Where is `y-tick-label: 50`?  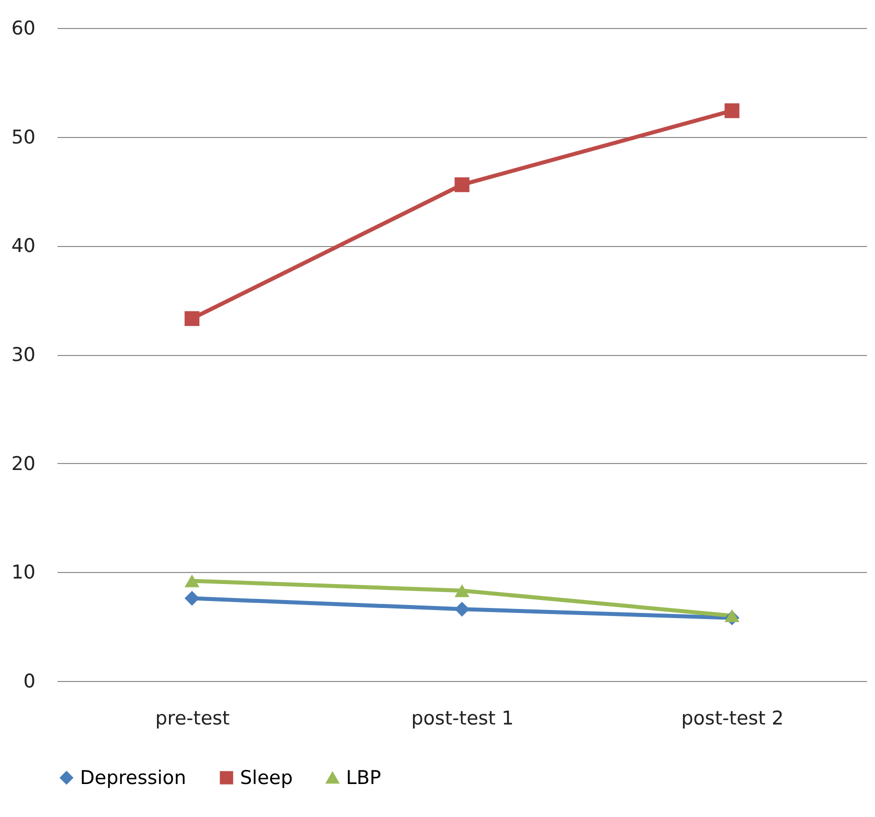
y-tick-label: 50 is located at coordinates (23, 137).